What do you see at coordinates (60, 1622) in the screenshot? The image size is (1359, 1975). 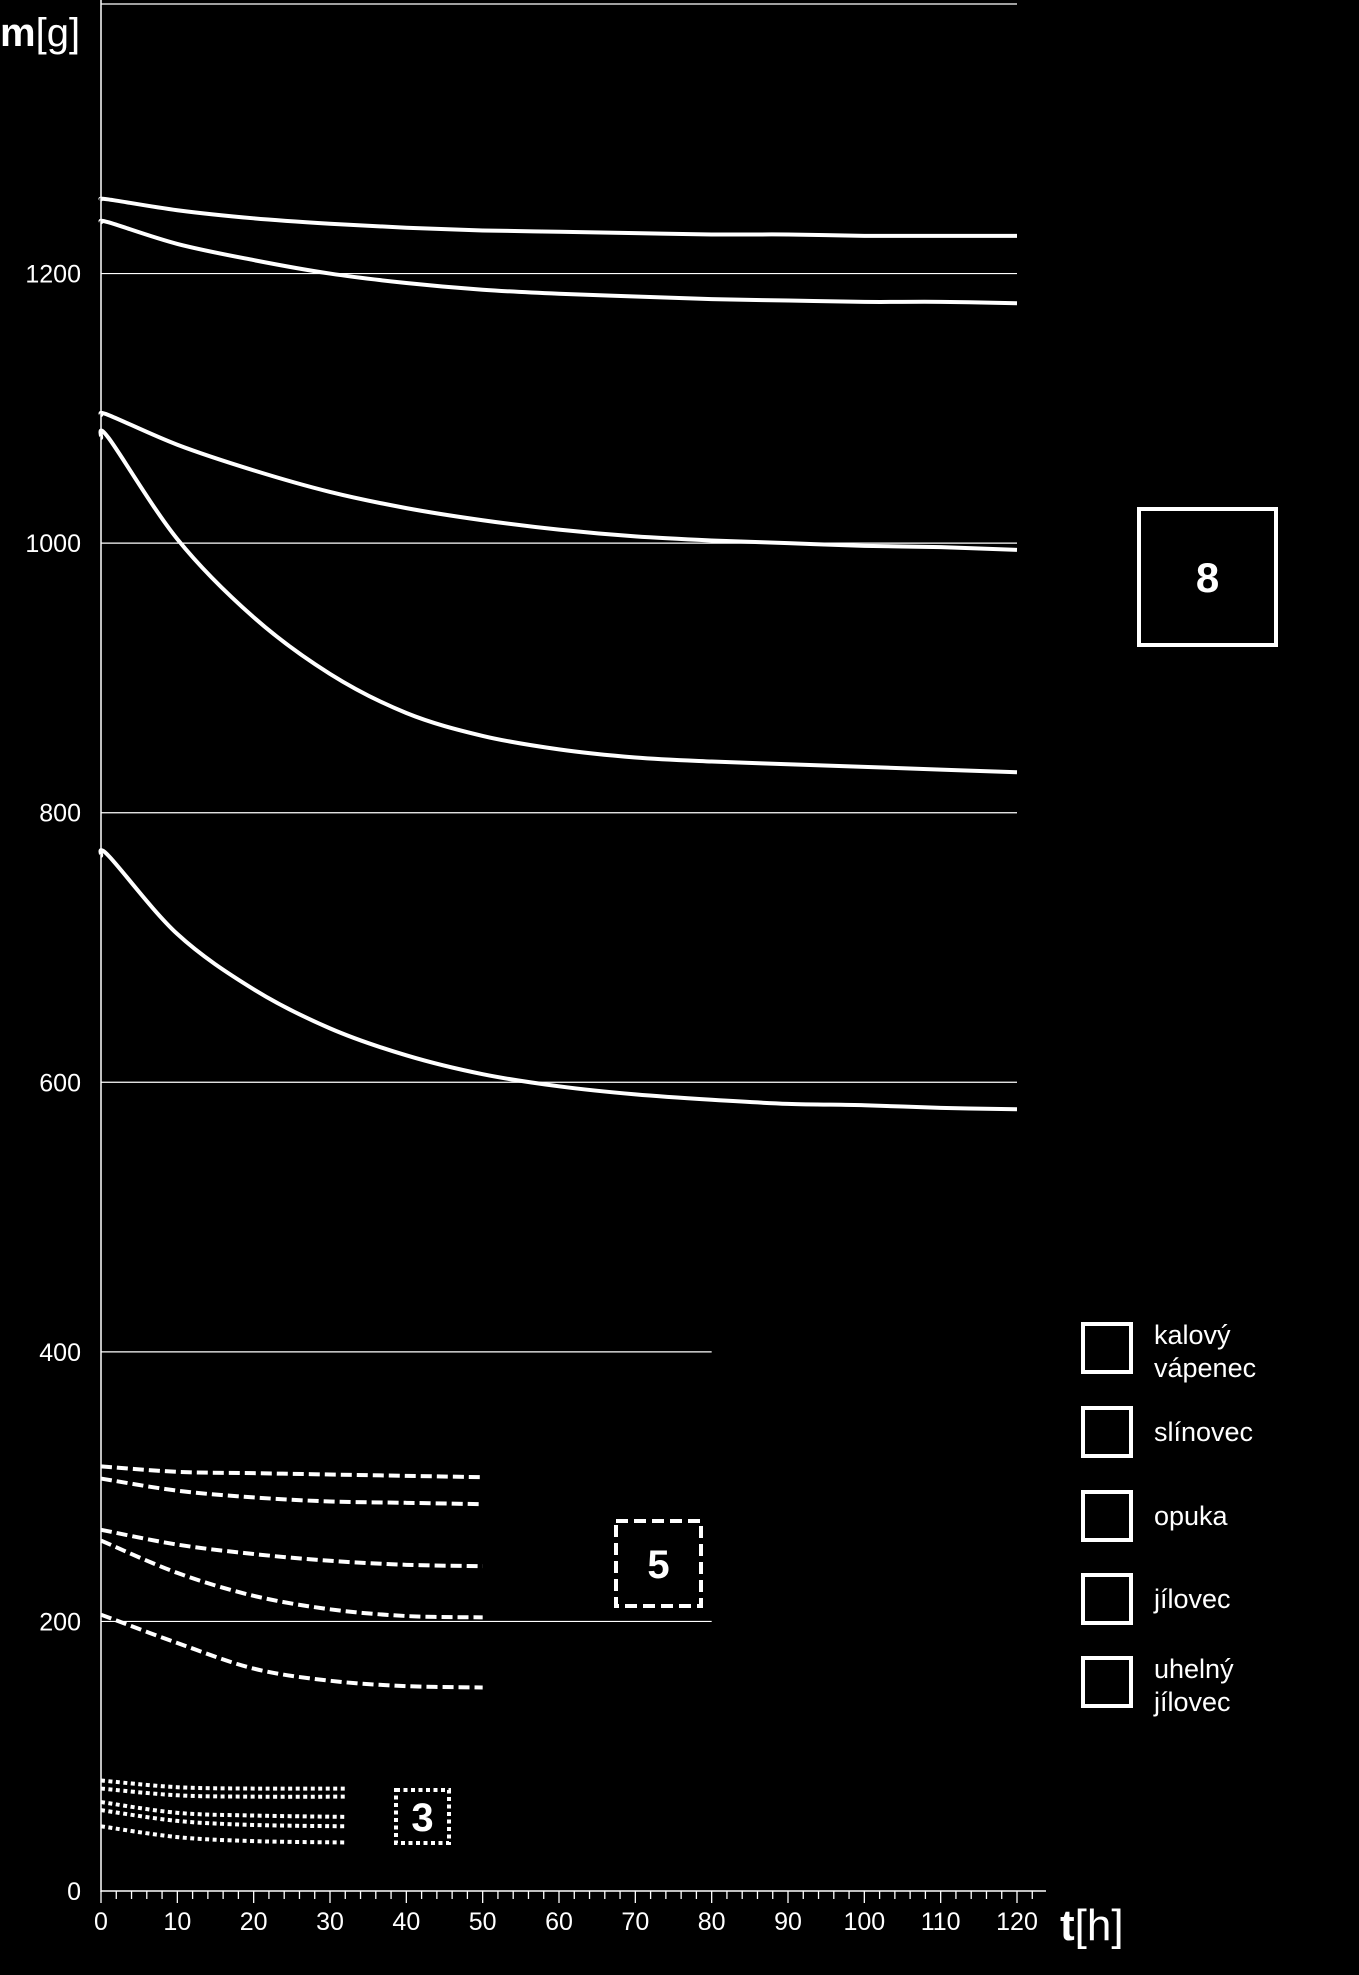 I see `y-tick-label: 200` at bounding box center [60, 1622].